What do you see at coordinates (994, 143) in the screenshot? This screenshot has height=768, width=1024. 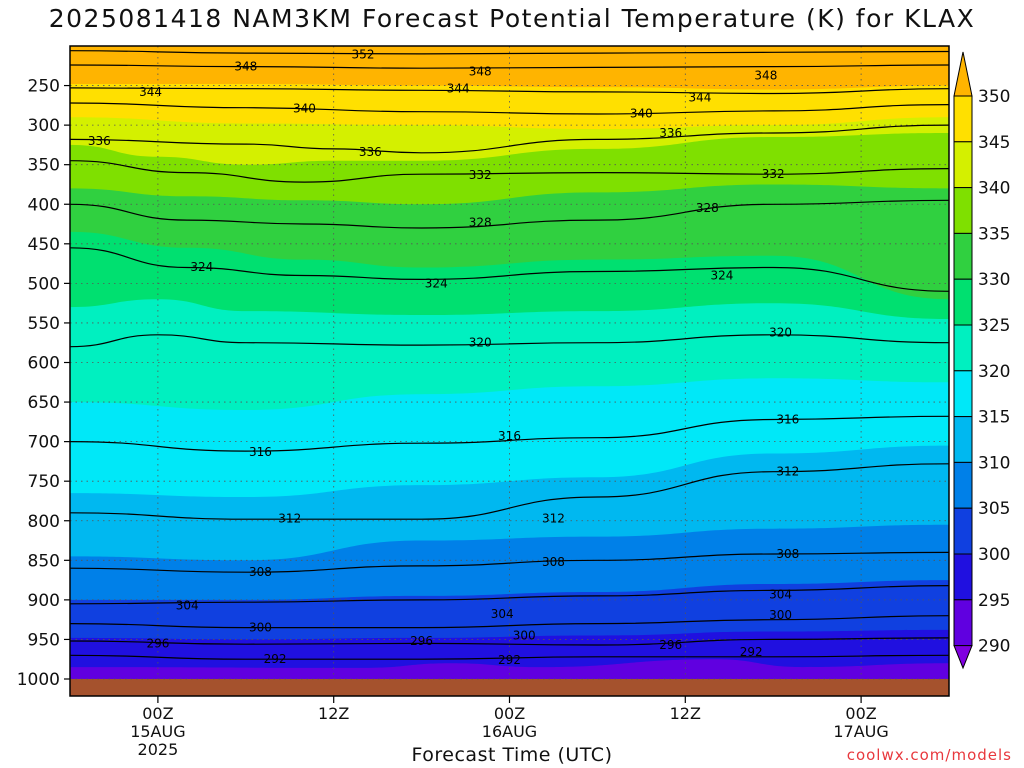 I see `colorbar-label: 345` at bounding box center [994, 143].